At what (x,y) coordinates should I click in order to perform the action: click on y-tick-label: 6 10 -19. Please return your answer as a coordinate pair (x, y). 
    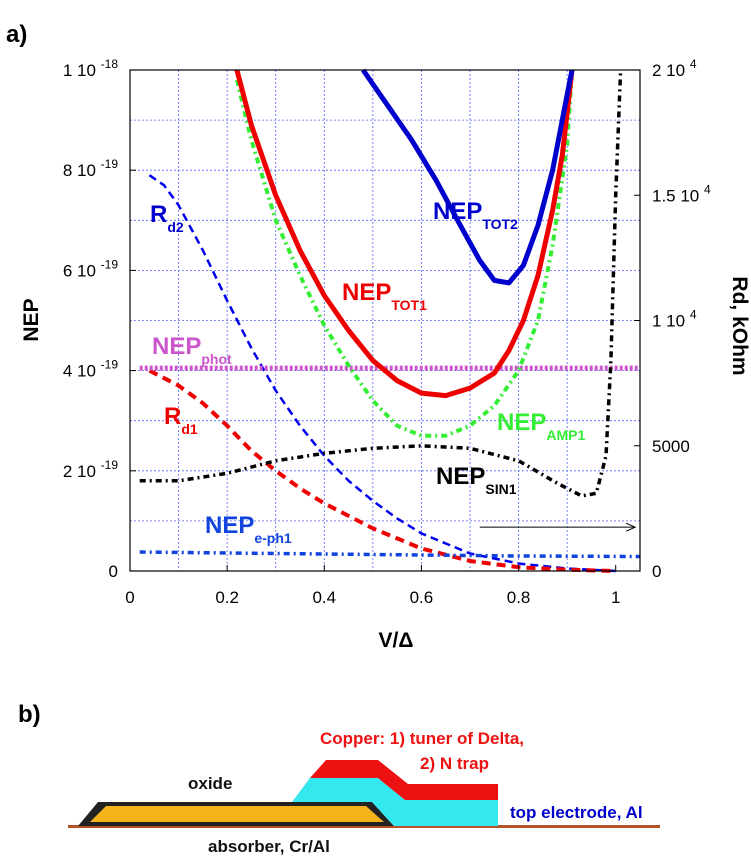
    Looking at the image, I should click on (90, 268).